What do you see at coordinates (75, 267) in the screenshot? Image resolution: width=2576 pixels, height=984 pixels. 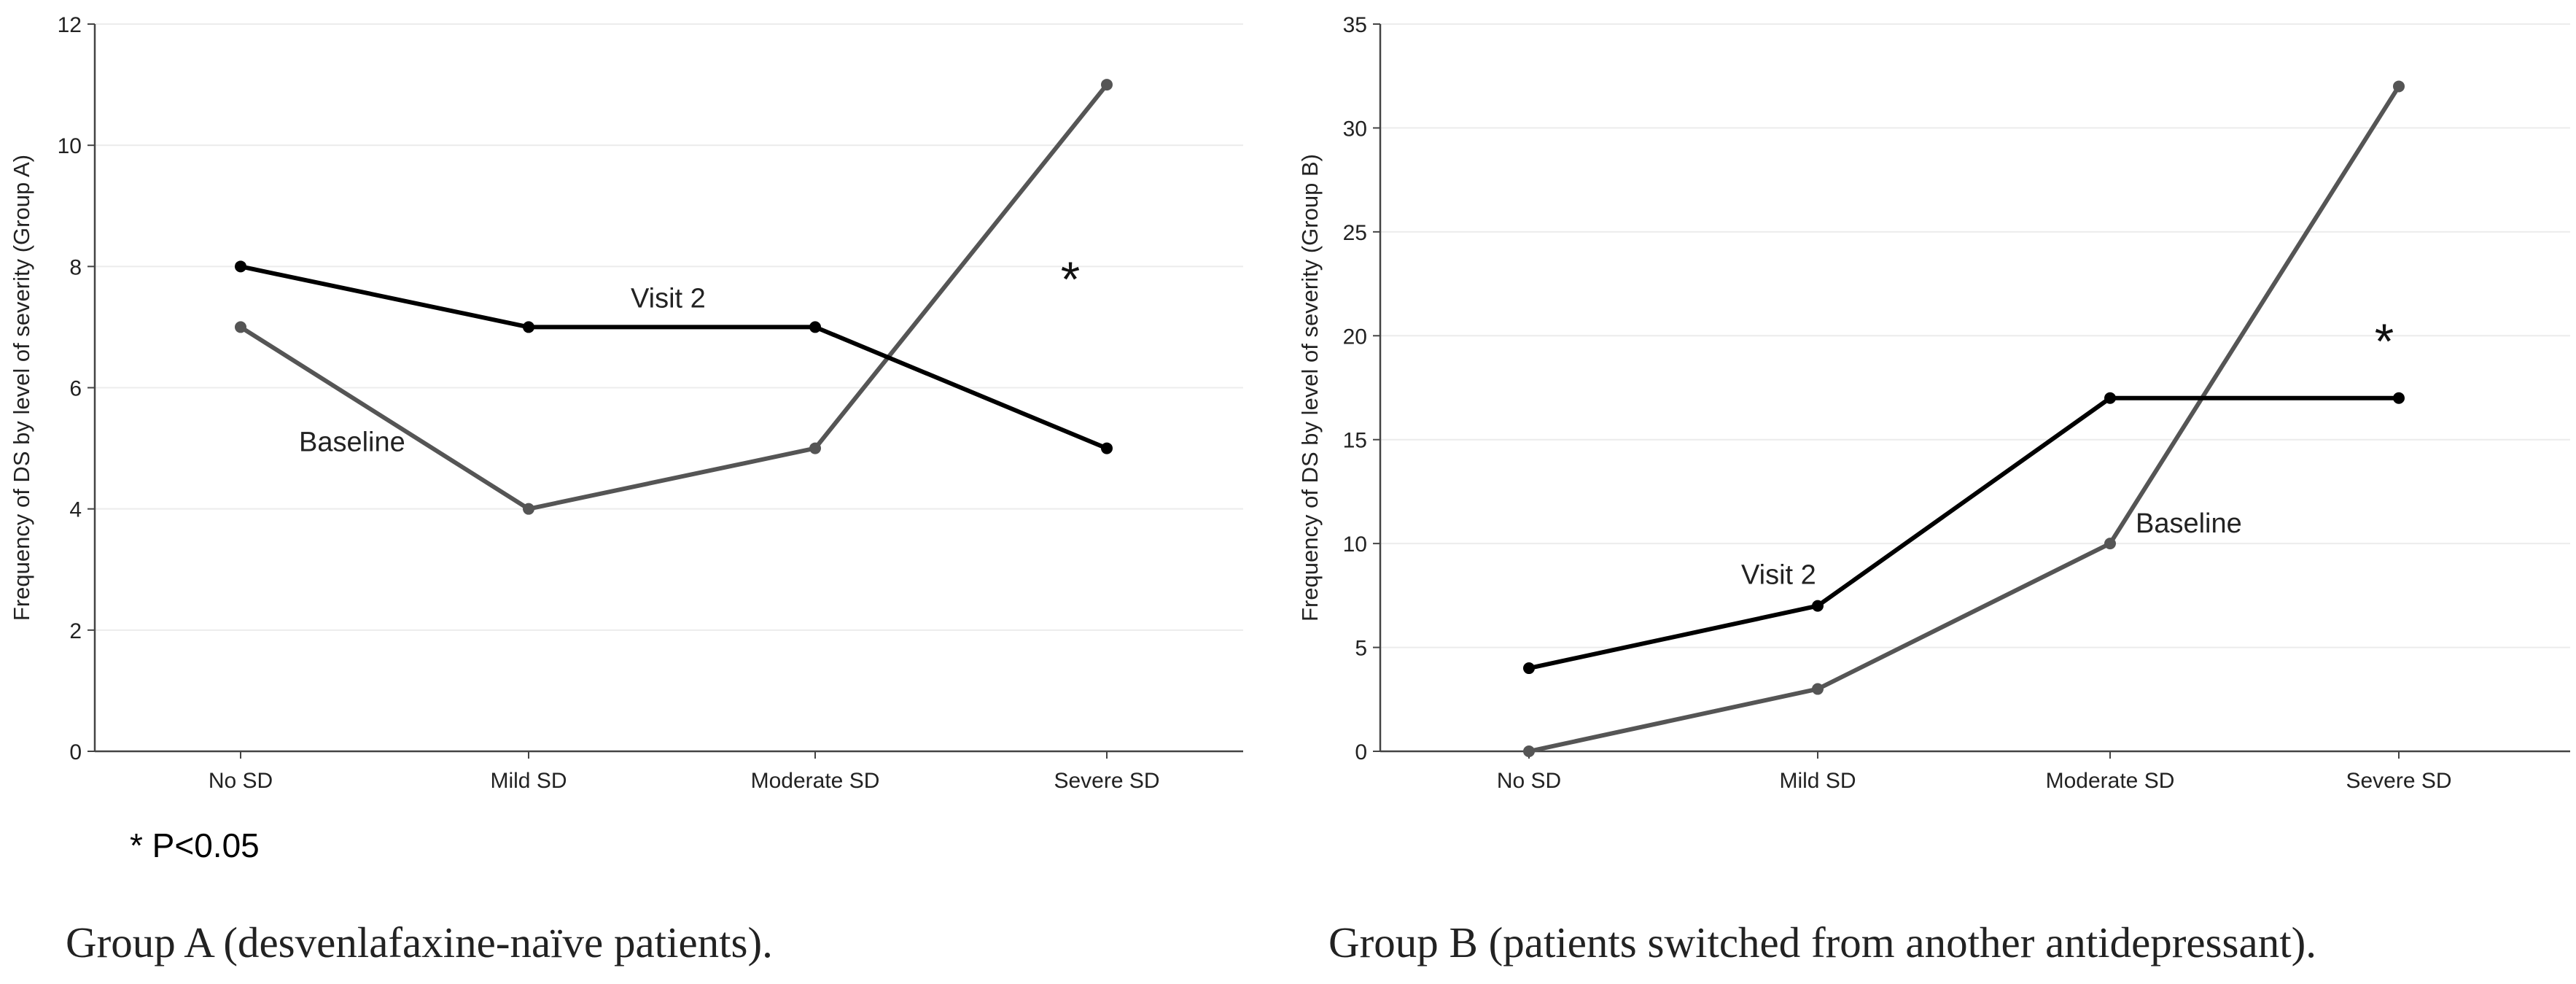 I see `y-tick-label: 8` at bounding box center [75, 267].